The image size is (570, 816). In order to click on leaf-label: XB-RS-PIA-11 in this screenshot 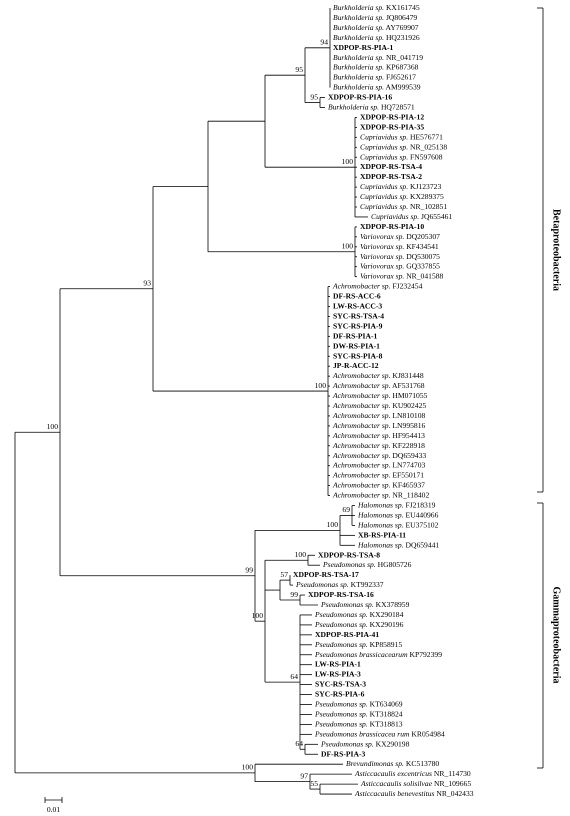, I will do `click(382, 534)`.